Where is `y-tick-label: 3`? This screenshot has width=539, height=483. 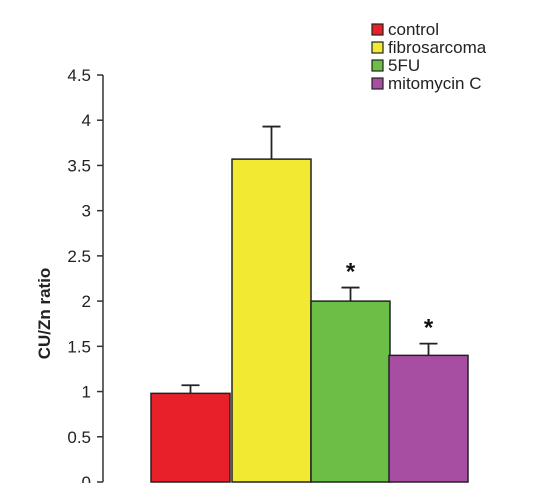 y-tick-label: 3 is located at coordinates (86, 211).